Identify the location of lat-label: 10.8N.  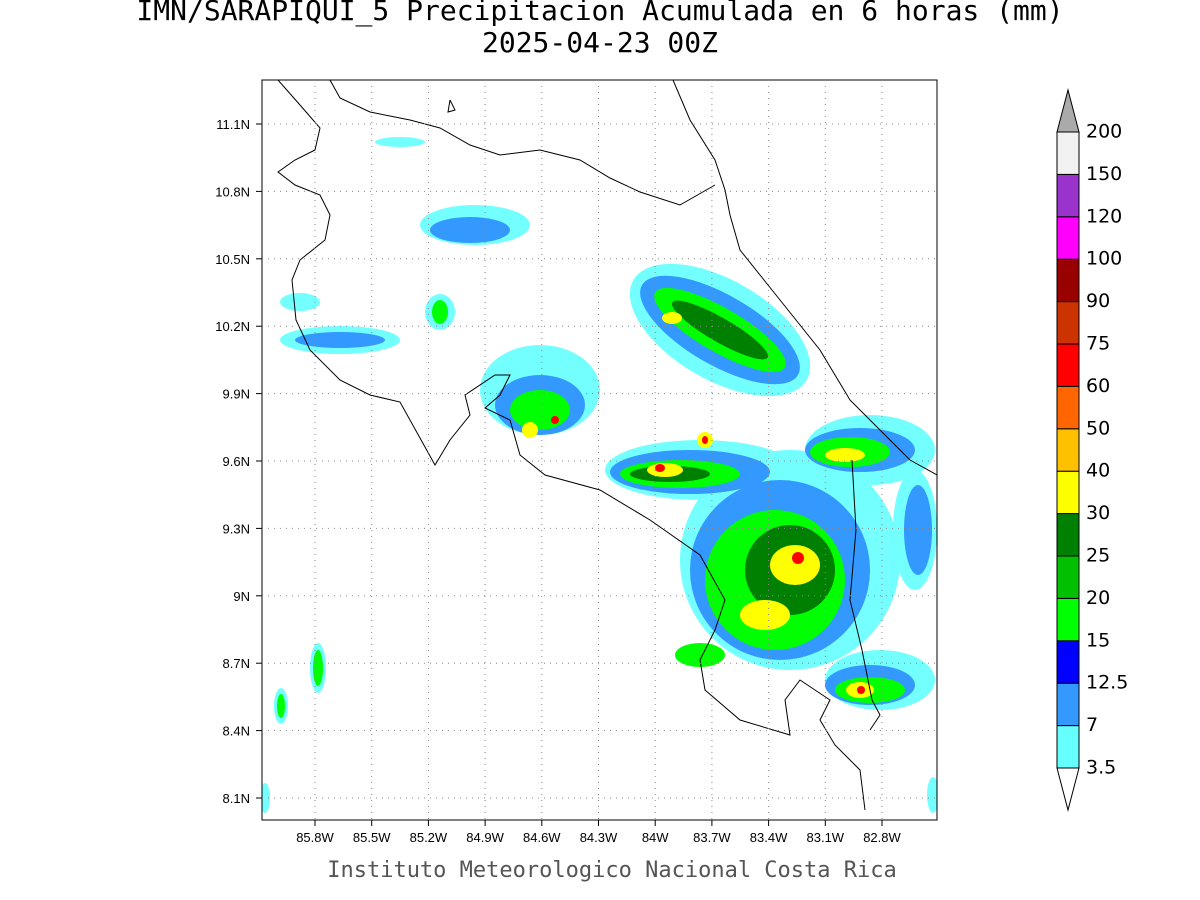
(232, 191).